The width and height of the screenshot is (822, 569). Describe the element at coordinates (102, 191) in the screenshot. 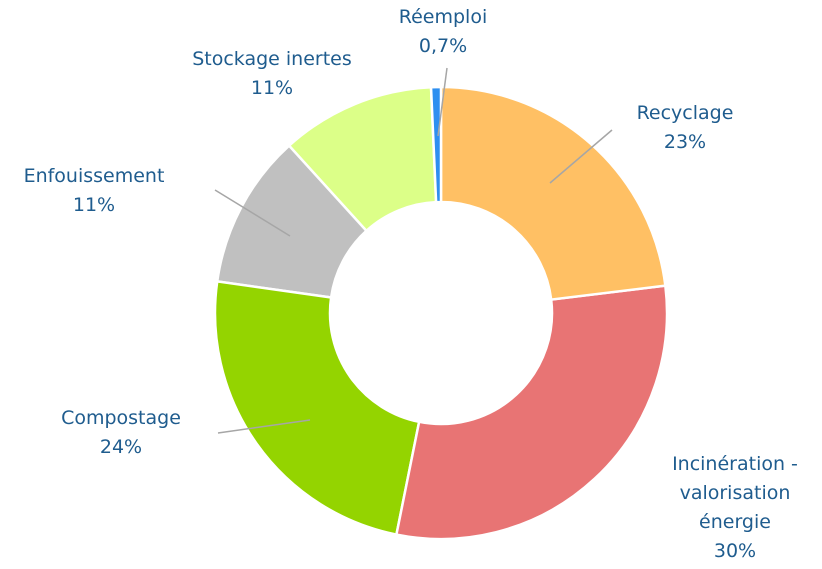

I see `data-label: Enfouissement 11%` at that location.